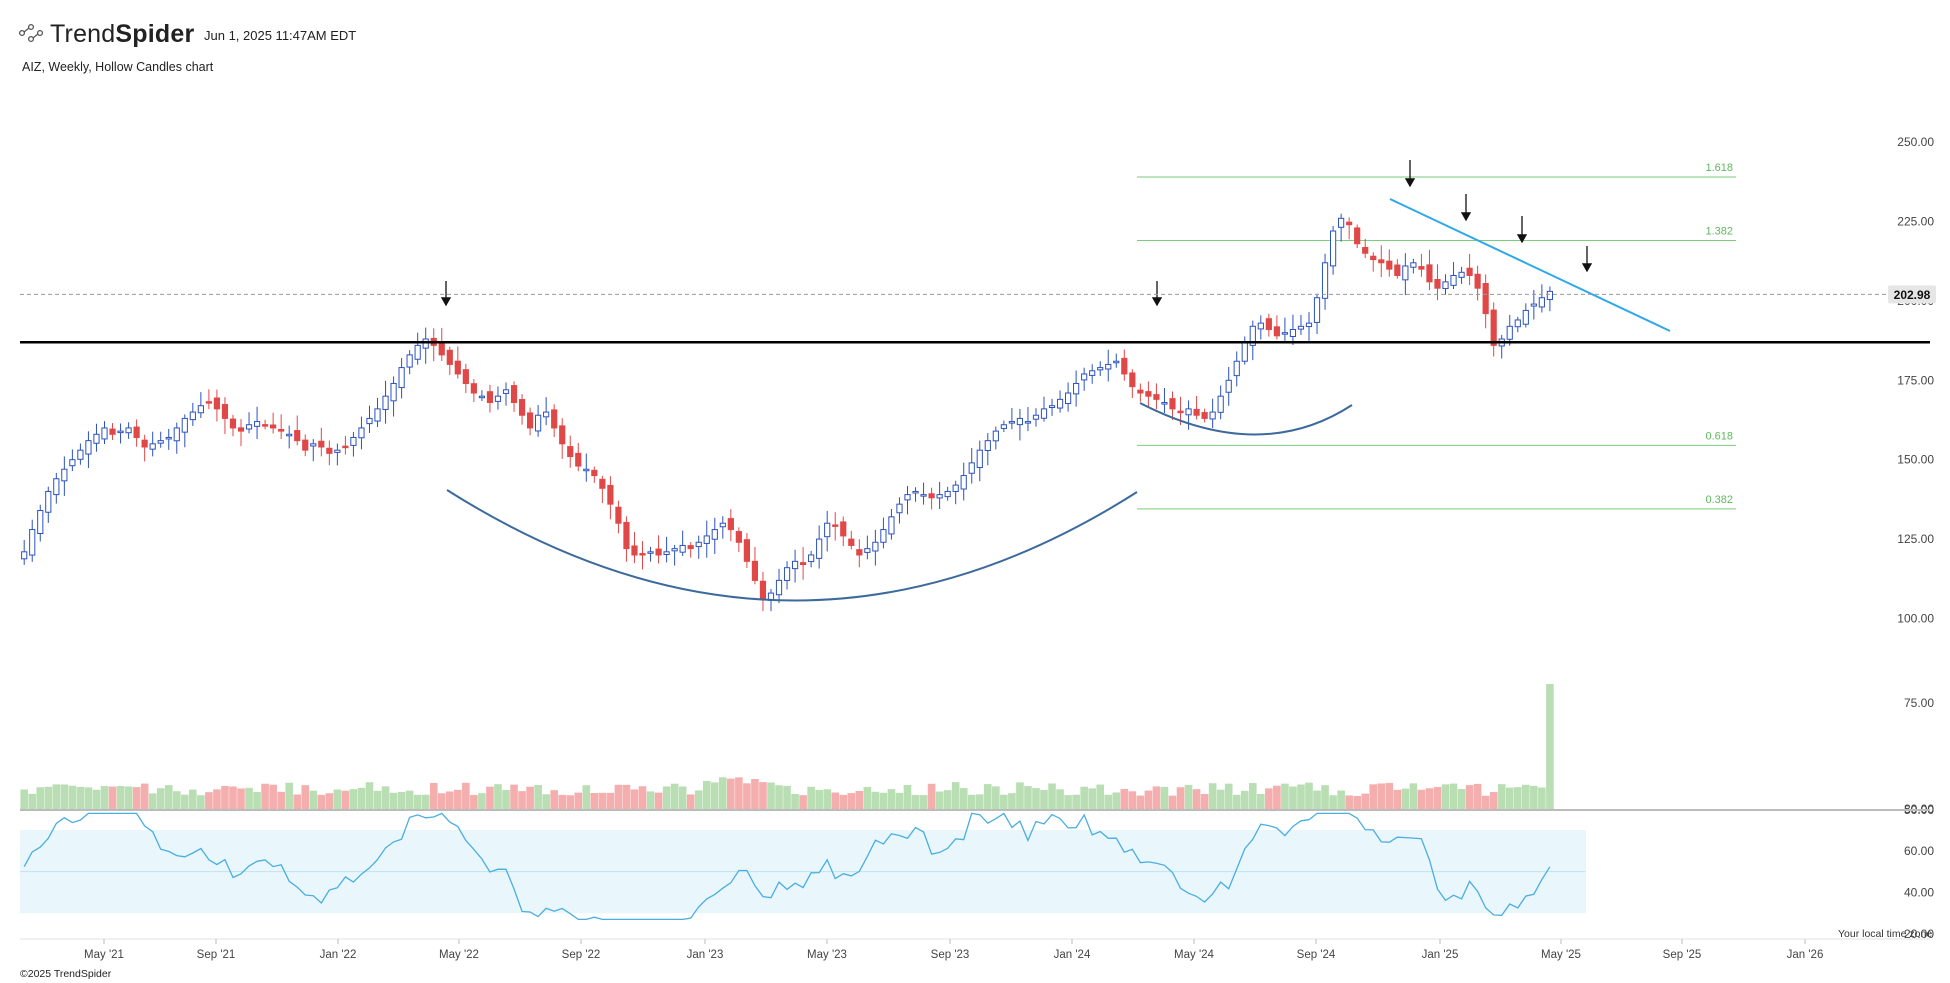  I want to click on handle-arc, so click(1246, 419).